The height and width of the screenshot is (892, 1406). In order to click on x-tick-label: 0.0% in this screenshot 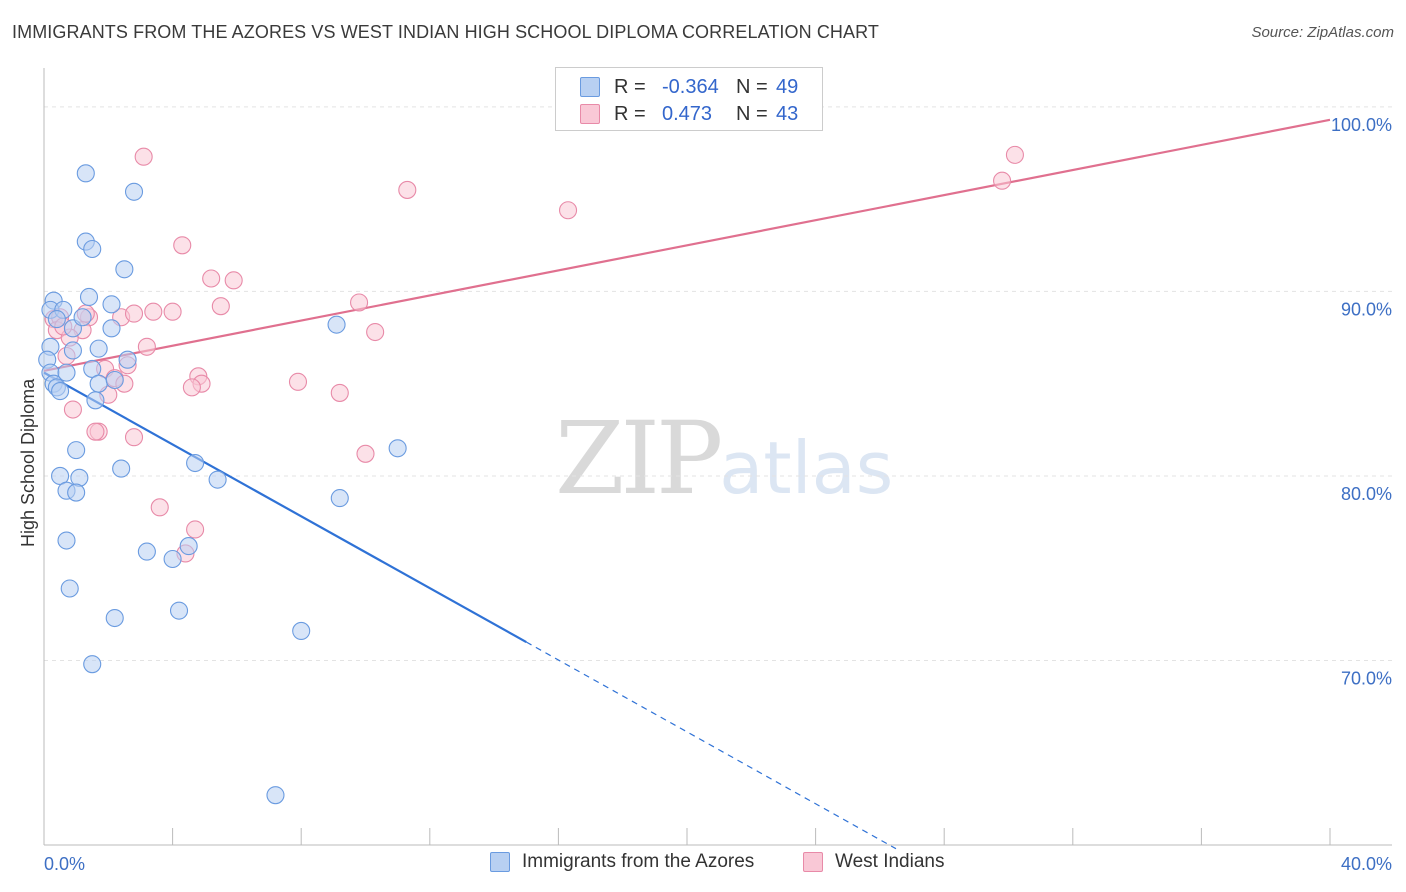, I will do `click(64, 864)`.